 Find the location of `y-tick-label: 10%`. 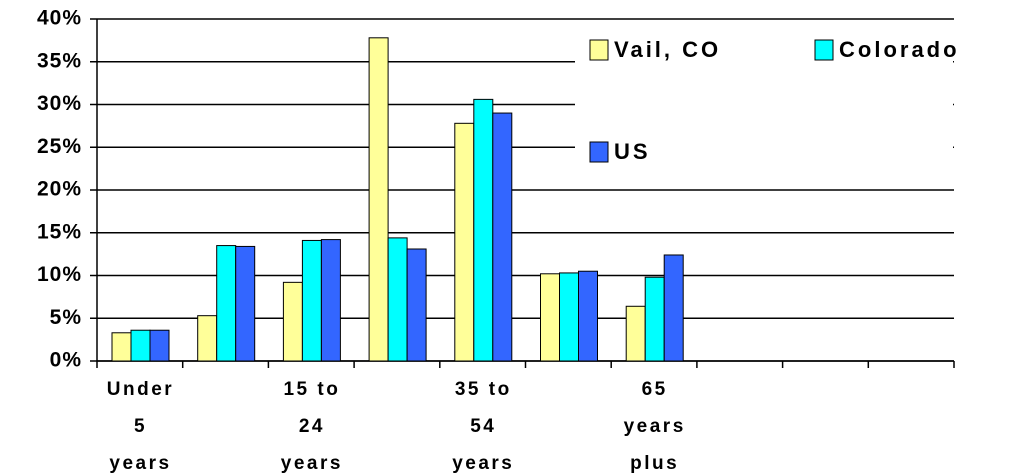

y-tick-label: 10% is located at coordinates (59, 274).